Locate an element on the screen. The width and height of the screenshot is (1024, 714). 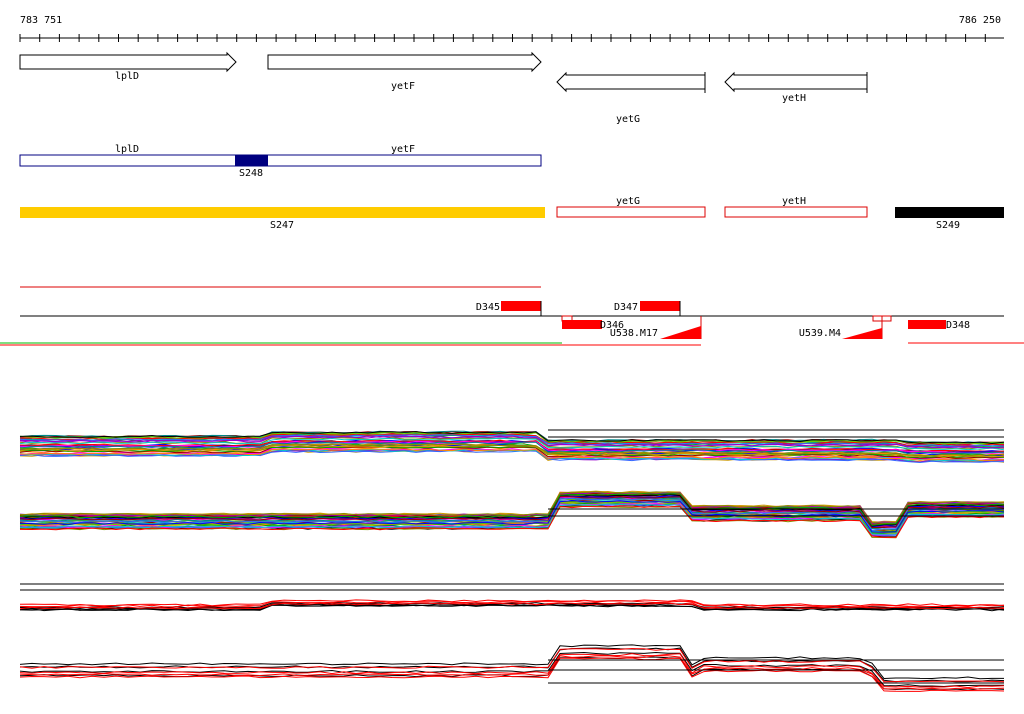
segment-label-S247: S247 is located at coordinates (282, 225).